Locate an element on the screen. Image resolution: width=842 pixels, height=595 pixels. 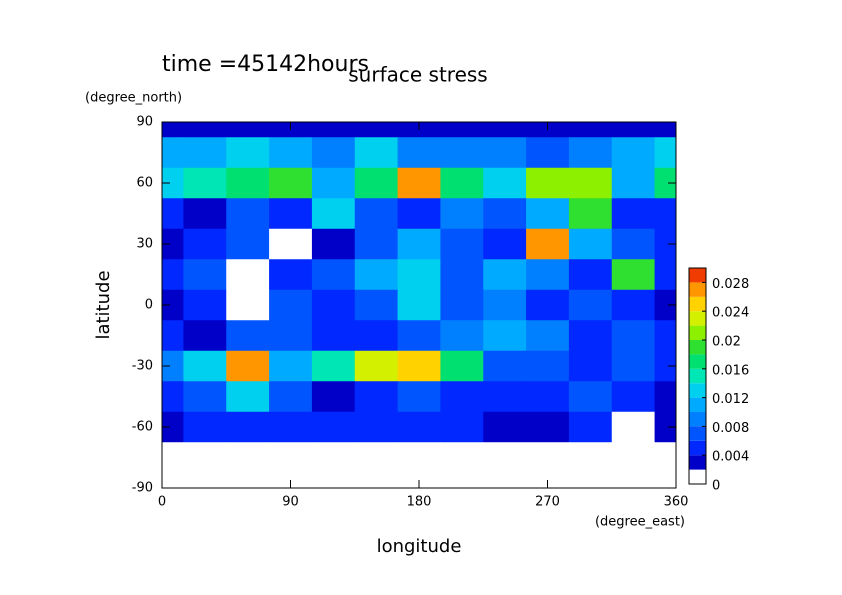
colorbar-tick-label: 0.016 is located at coordinates (730, 370).